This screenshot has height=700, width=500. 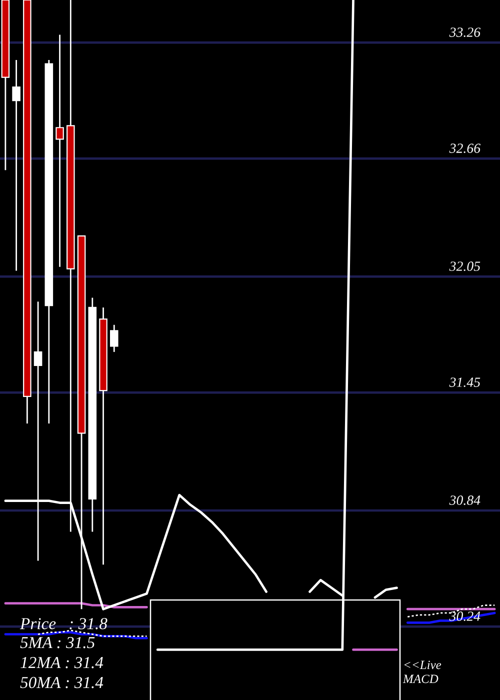 What do you see at coordinates (64, 624) in the screenshot?
I see `annotation: Price : 31.8` at bounding box center [64, 624].